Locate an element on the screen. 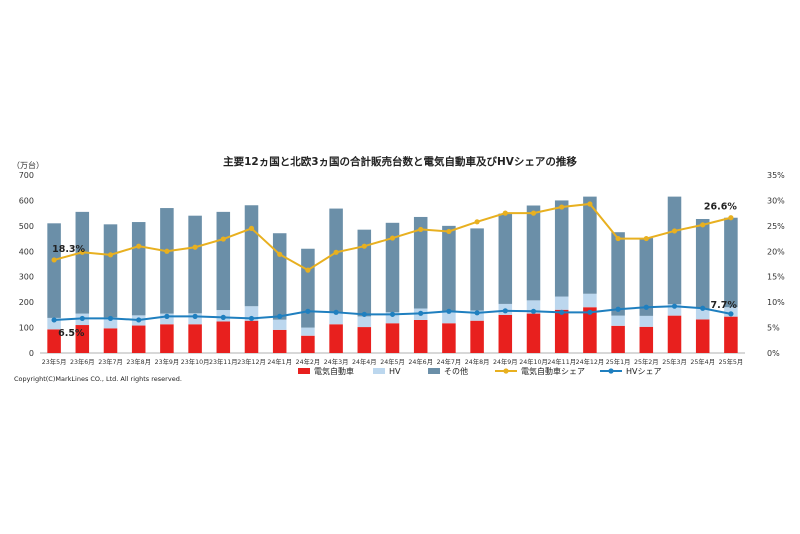 The height and width of the screenshot is (534, 800). y-tick-label: 0 is located at coordinates (31, 353).